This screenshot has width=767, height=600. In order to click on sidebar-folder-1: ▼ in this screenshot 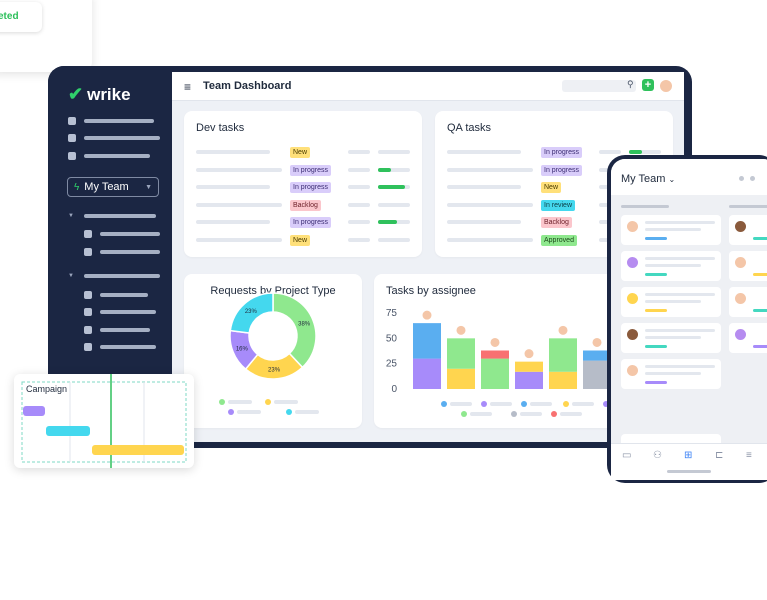, I will do `click(112, 216)`.